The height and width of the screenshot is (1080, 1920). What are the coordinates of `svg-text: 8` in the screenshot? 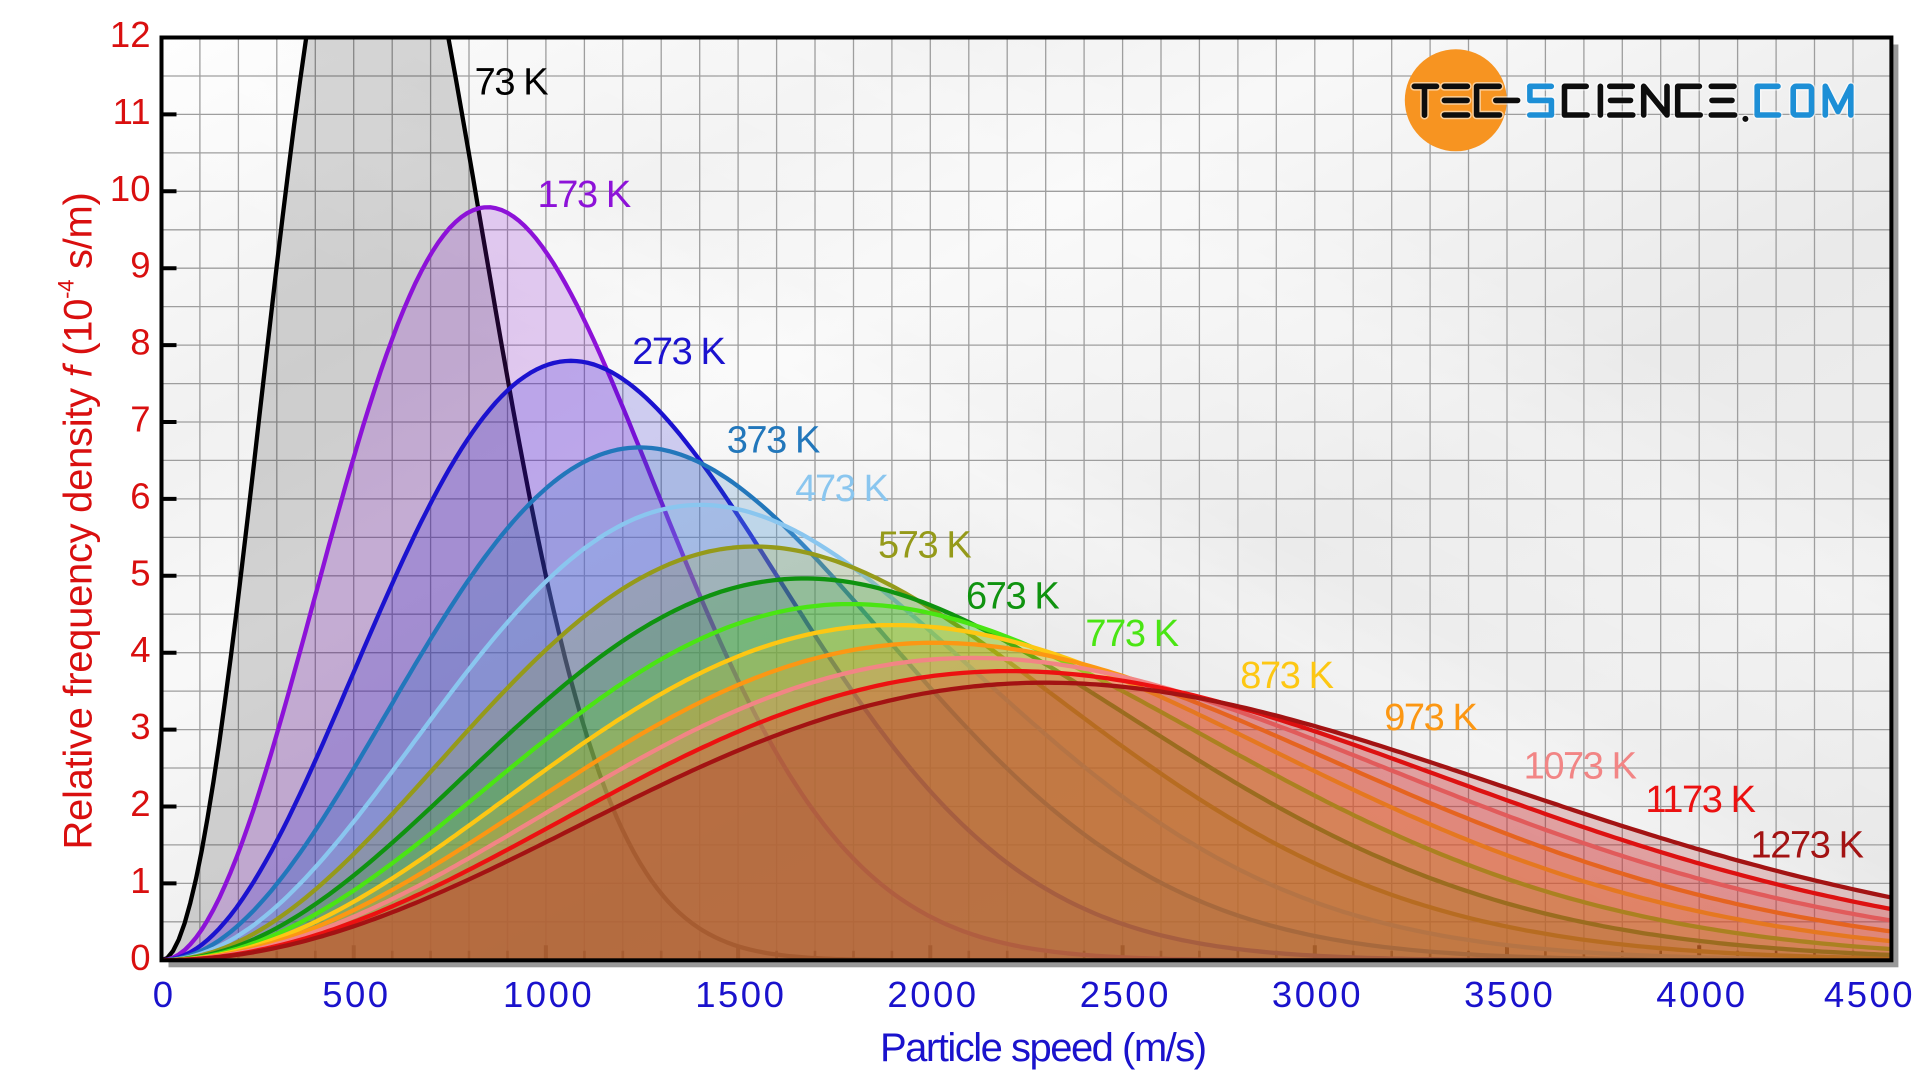 It's located at (140, 342).